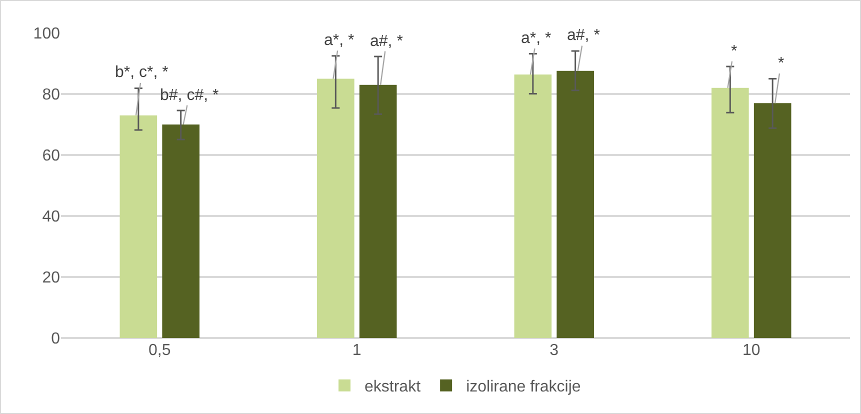  I want to click on x-tick-label: 1, so click(357, 350).